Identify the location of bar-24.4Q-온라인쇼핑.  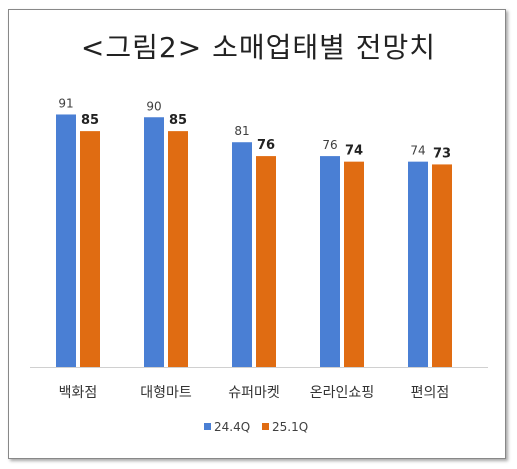
(330, 261).